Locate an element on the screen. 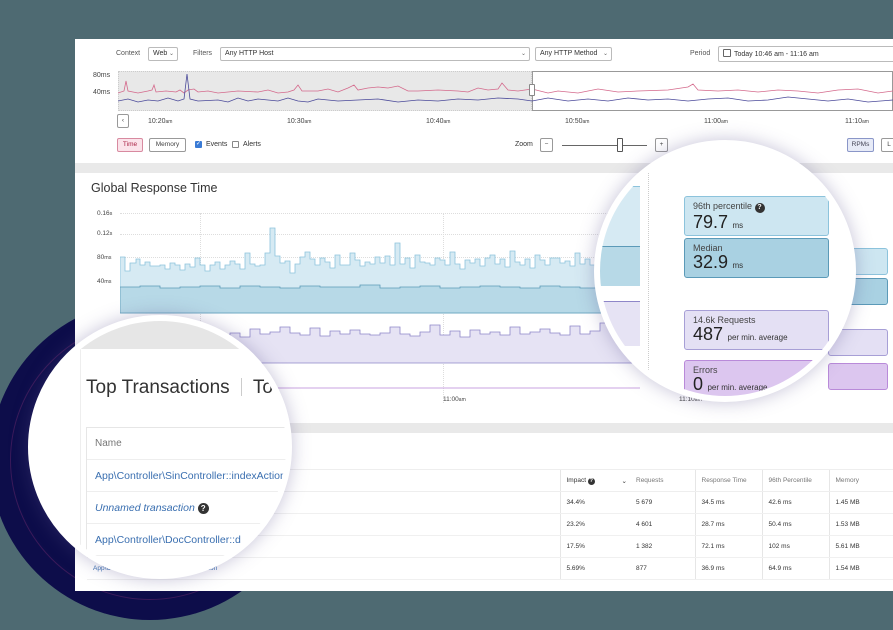 This screenshot has height=630, width=893. chevron-down-icon: ⌄ is located at coordinates (605, 54).